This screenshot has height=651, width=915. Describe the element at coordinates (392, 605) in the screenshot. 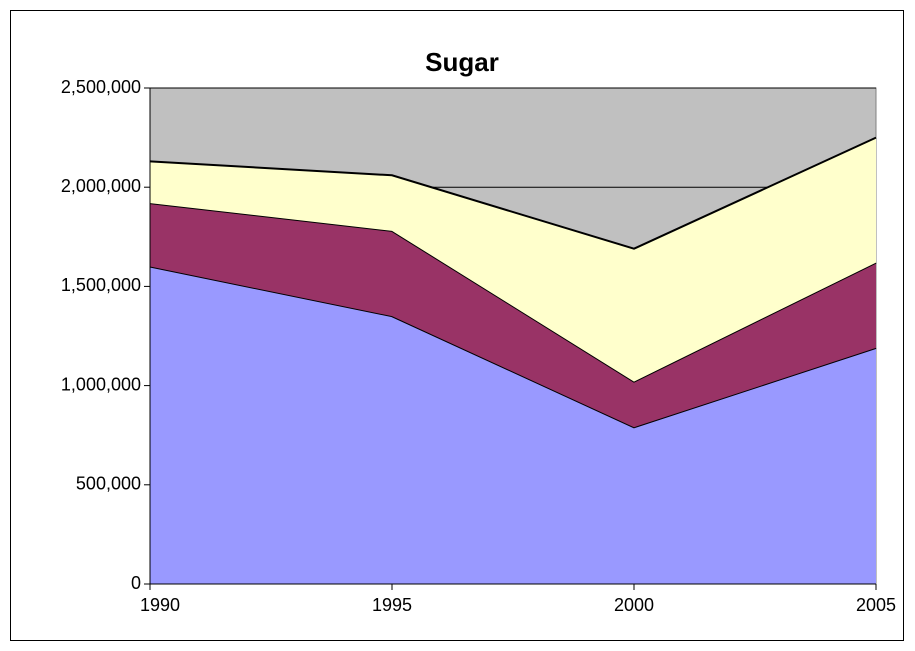

I see `x-tick-label: 1995` at that location.